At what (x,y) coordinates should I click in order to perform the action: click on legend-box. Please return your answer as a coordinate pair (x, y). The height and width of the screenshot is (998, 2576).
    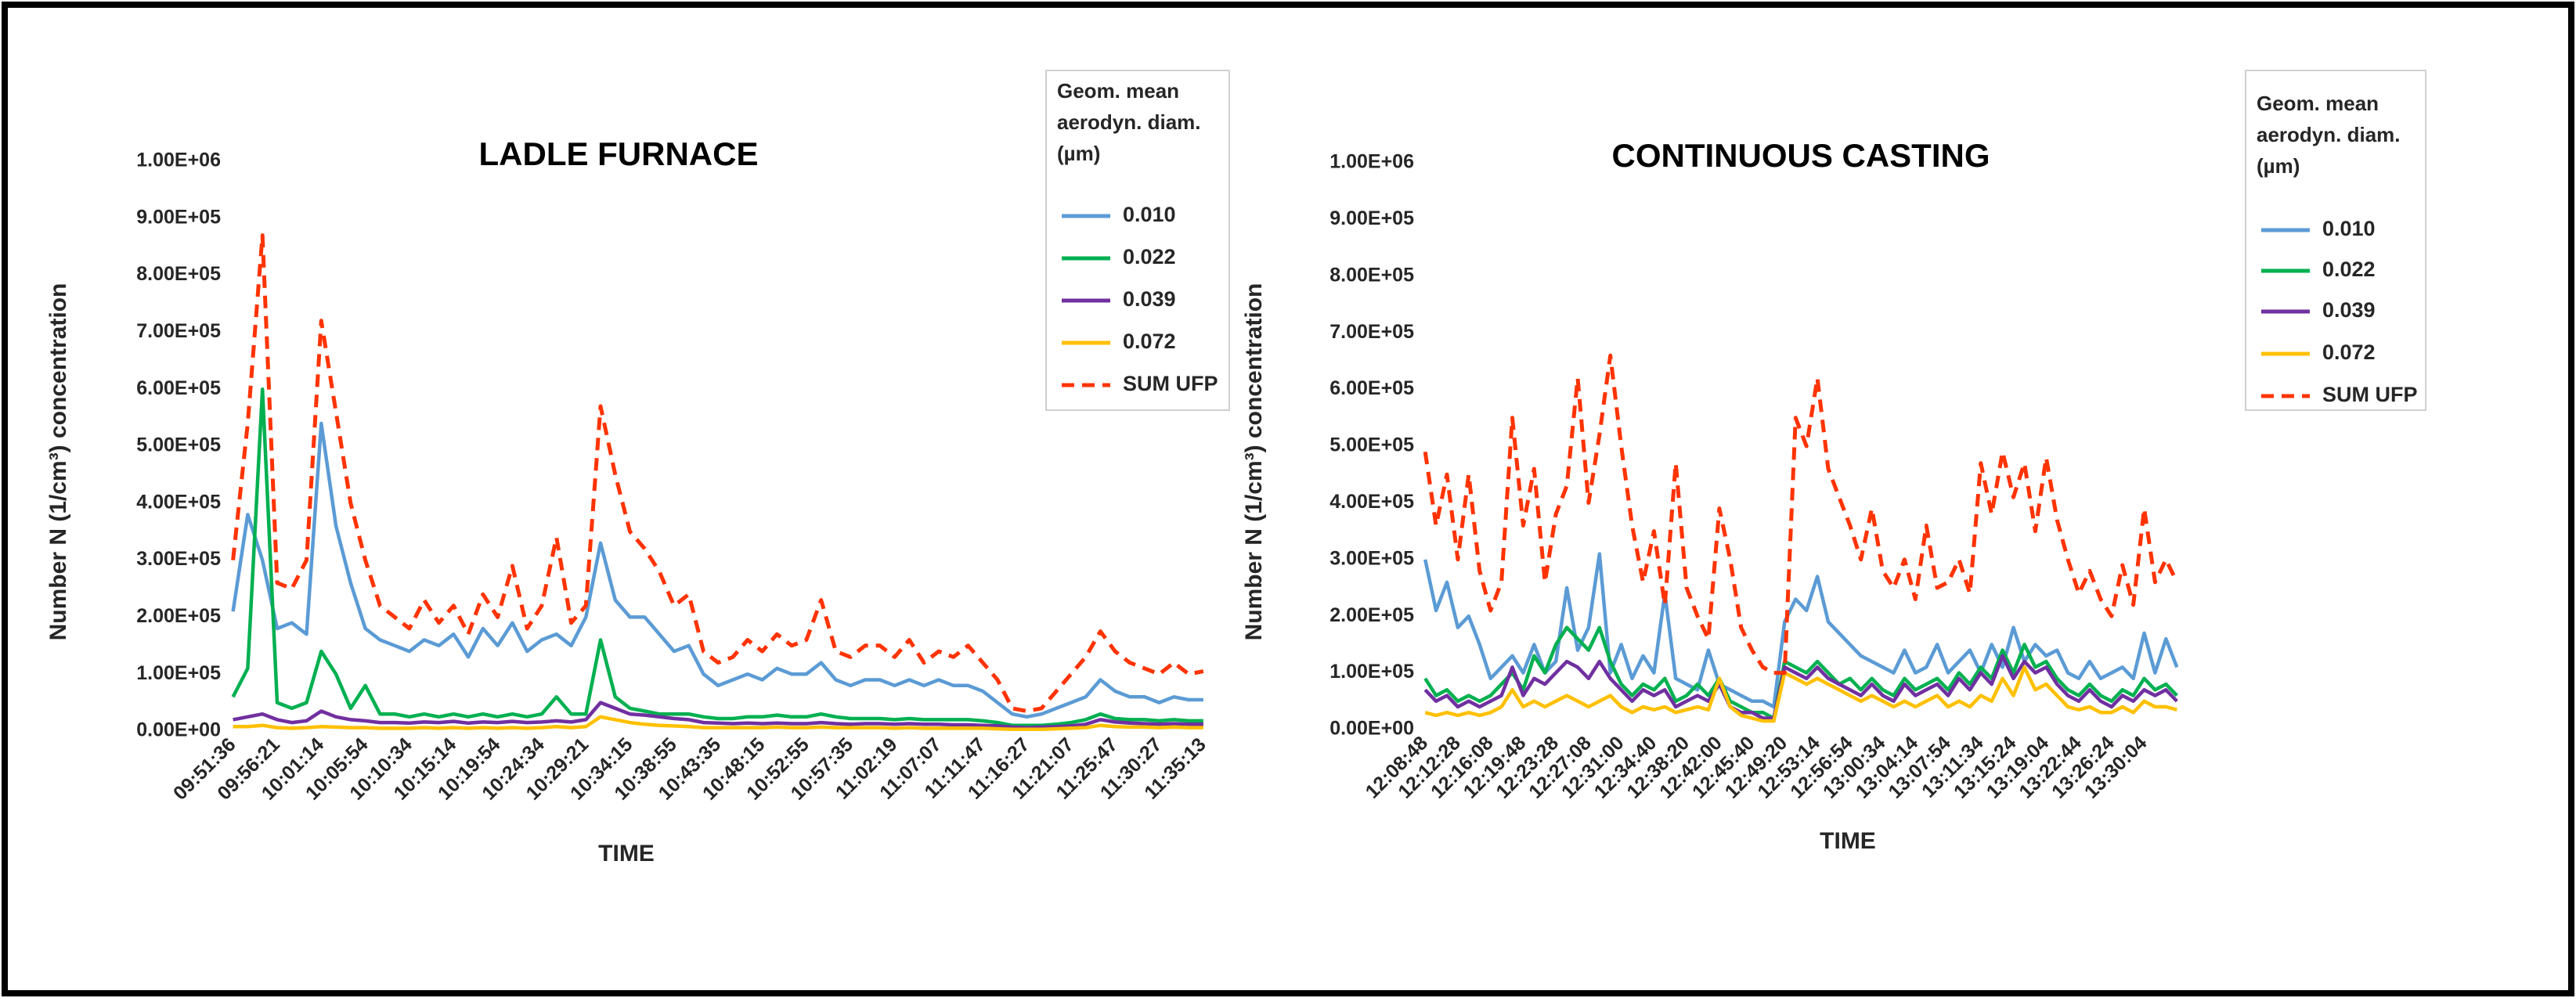
    Looking at the image, I should click on (1137, 240).